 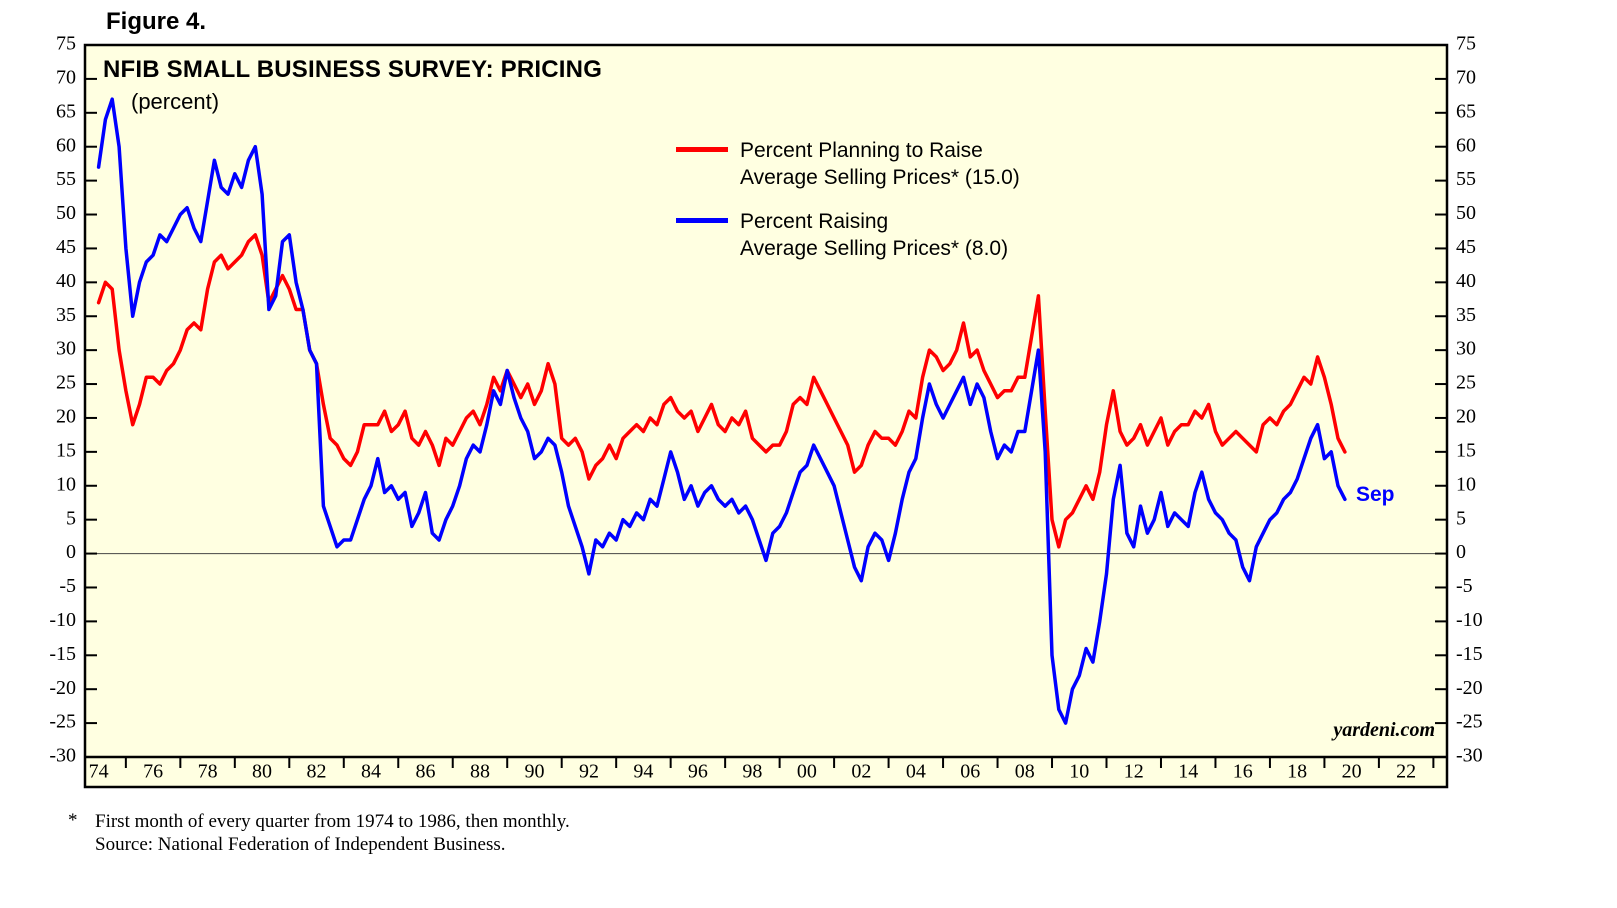 What do you see at coordinates (1461, 518) in the screenshot?
I see `y-tick-label-right: 5` at bounding box center [1461, 518].